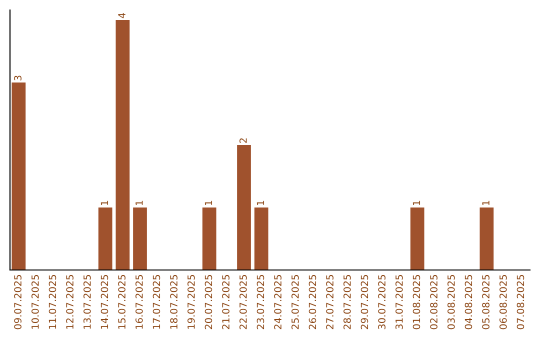  I want to click on data-label: 3, so click(18, 78).